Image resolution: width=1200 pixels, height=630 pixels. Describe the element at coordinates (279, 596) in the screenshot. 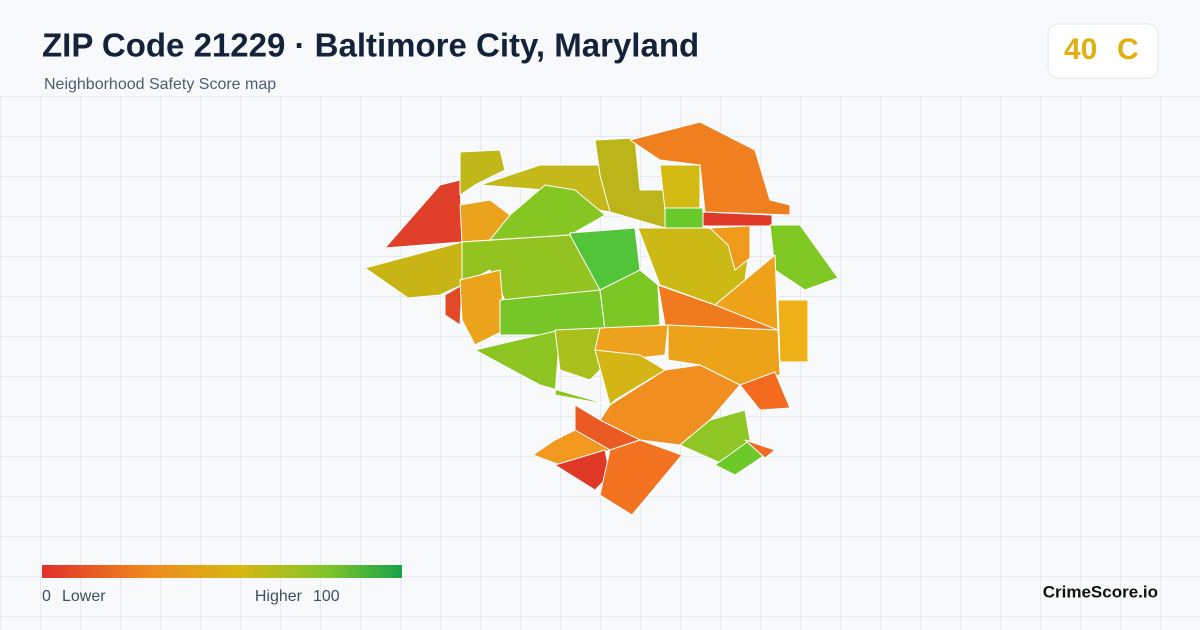

I see `legend-max-label: Higher` at that location.